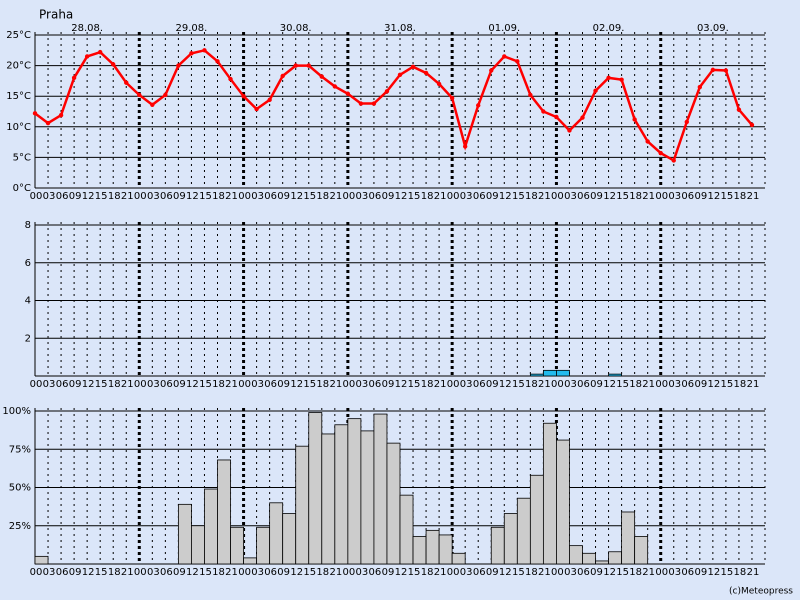  I want to click on day-label: 01.09., so click(504, 28).